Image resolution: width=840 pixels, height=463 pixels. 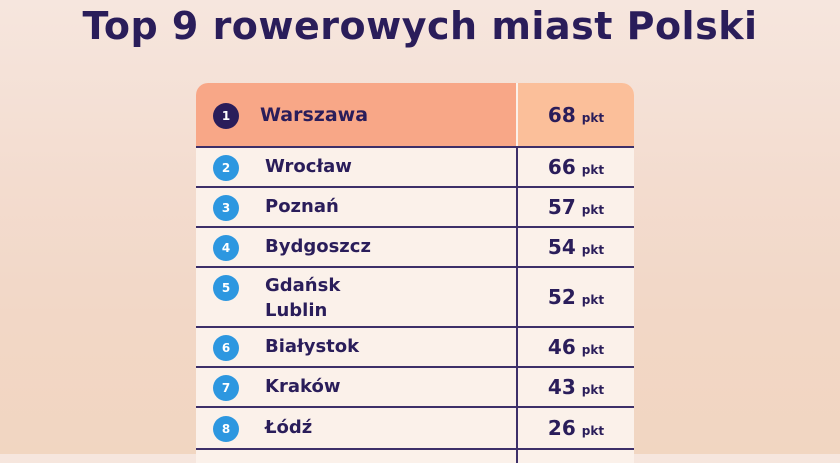 What do you see at coordinates (561, 428) in the screenshot?
I see `points-value: 26` at bounding box center [561, 428].